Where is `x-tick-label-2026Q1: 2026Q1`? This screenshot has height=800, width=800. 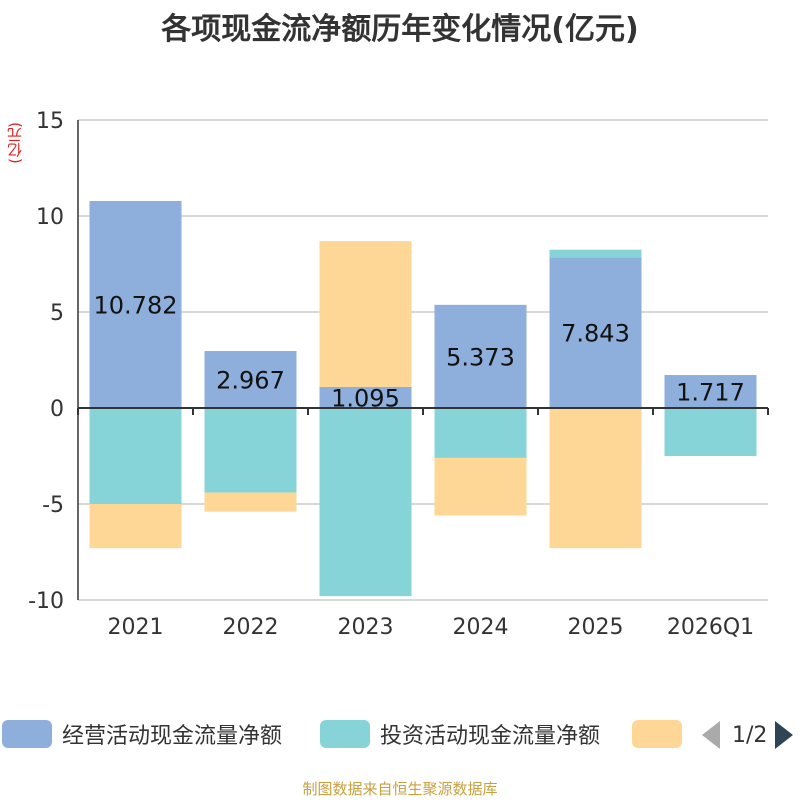 x-tick-label-2026Q1: 2026Q1 is located at coordinates (710, 627).